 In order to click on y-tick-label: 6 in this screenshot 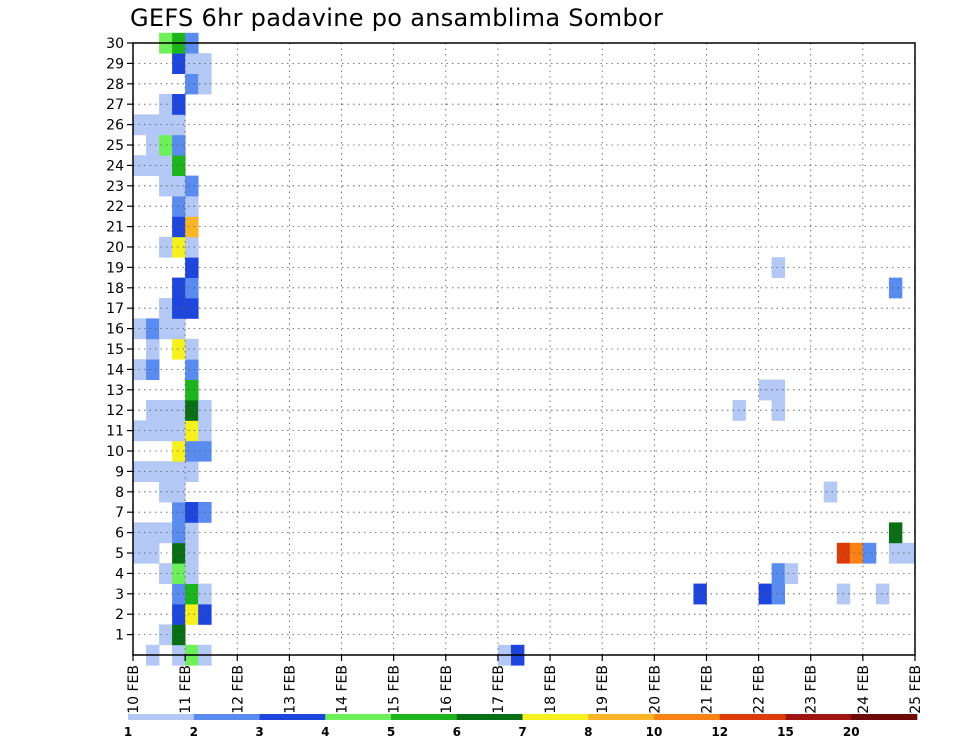, I will do `click(119, 534)`.